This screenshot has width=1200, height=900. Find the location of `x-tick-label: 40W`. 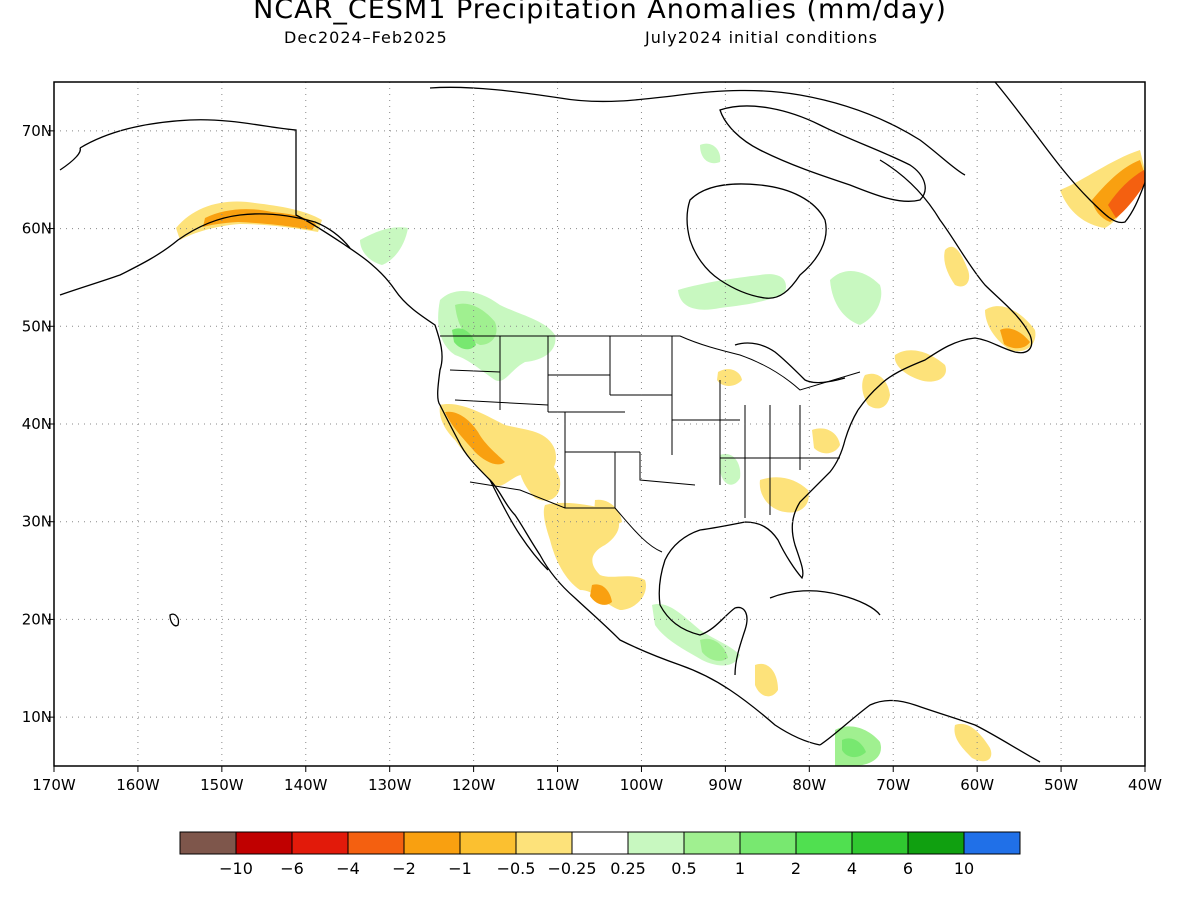

x-tick-label: 40W is located at coordinates (1145, 785).